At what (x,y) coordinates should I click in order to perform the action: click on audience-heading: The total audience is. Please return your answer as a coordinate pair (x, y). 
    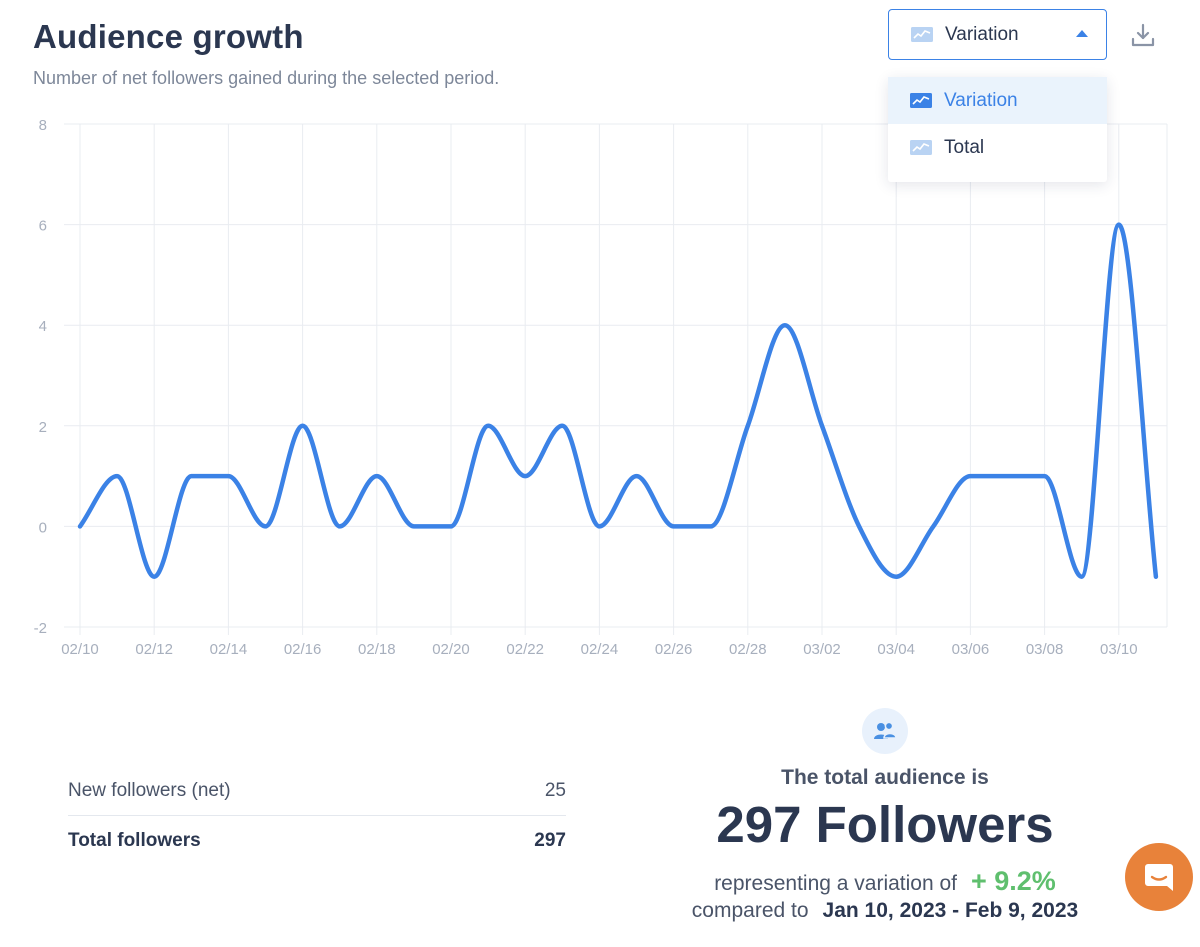
    Looking at the image, I should click on (885, 777).